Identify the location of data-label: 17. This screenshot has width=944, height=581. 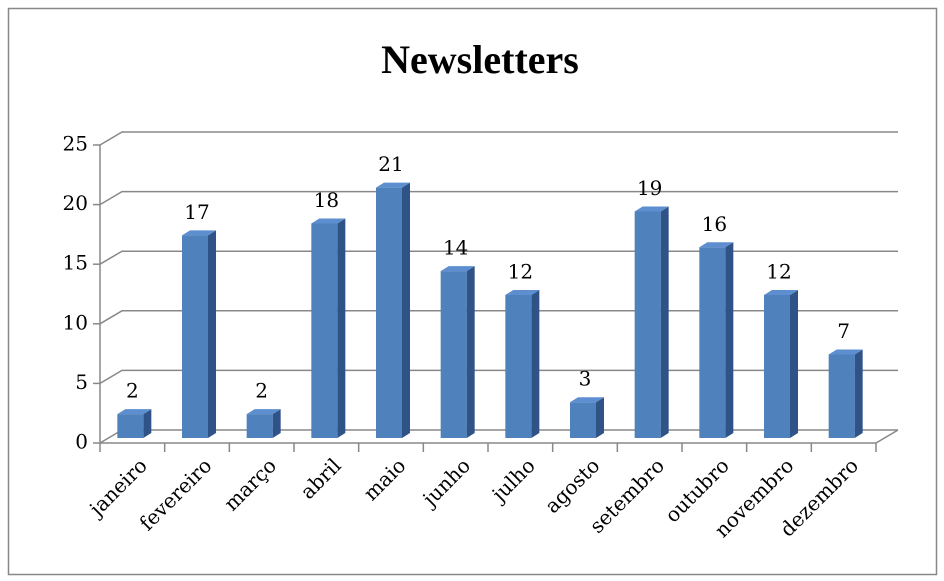
(196, 212).